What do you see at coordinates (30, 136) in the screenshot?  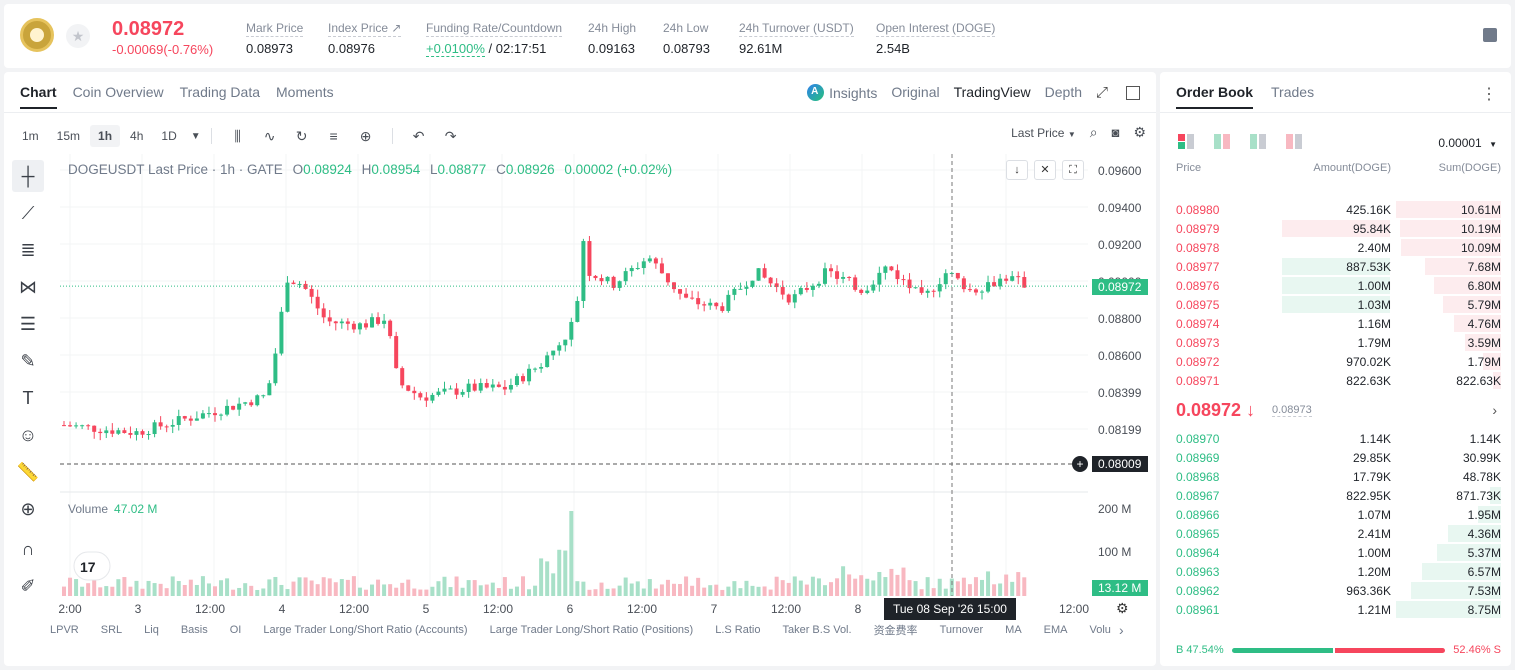 I see `timeframe-1m: 1m` at bounding box center [30, 136].